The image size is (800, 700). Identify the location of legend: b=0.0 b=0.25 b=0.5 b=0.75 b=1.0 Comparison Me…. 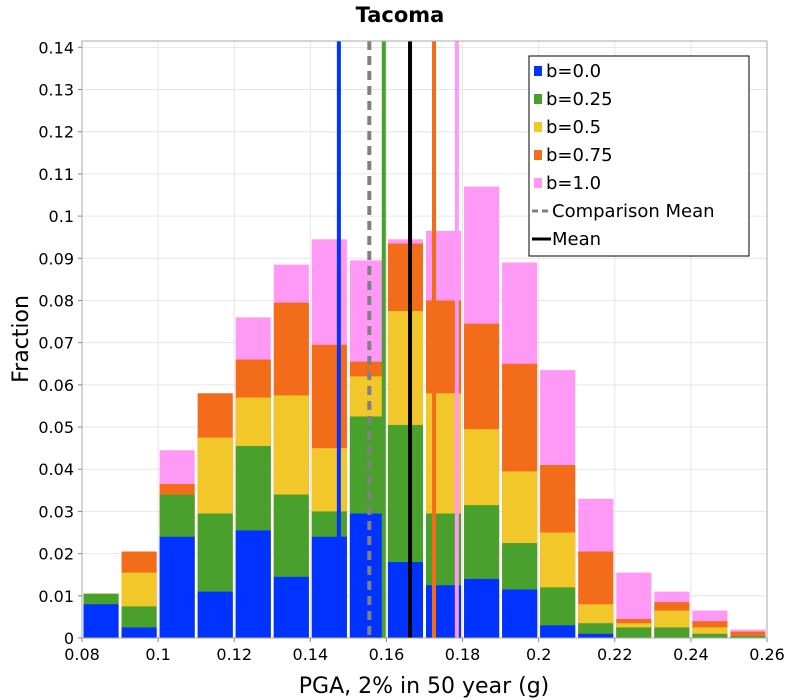
(639, 156).